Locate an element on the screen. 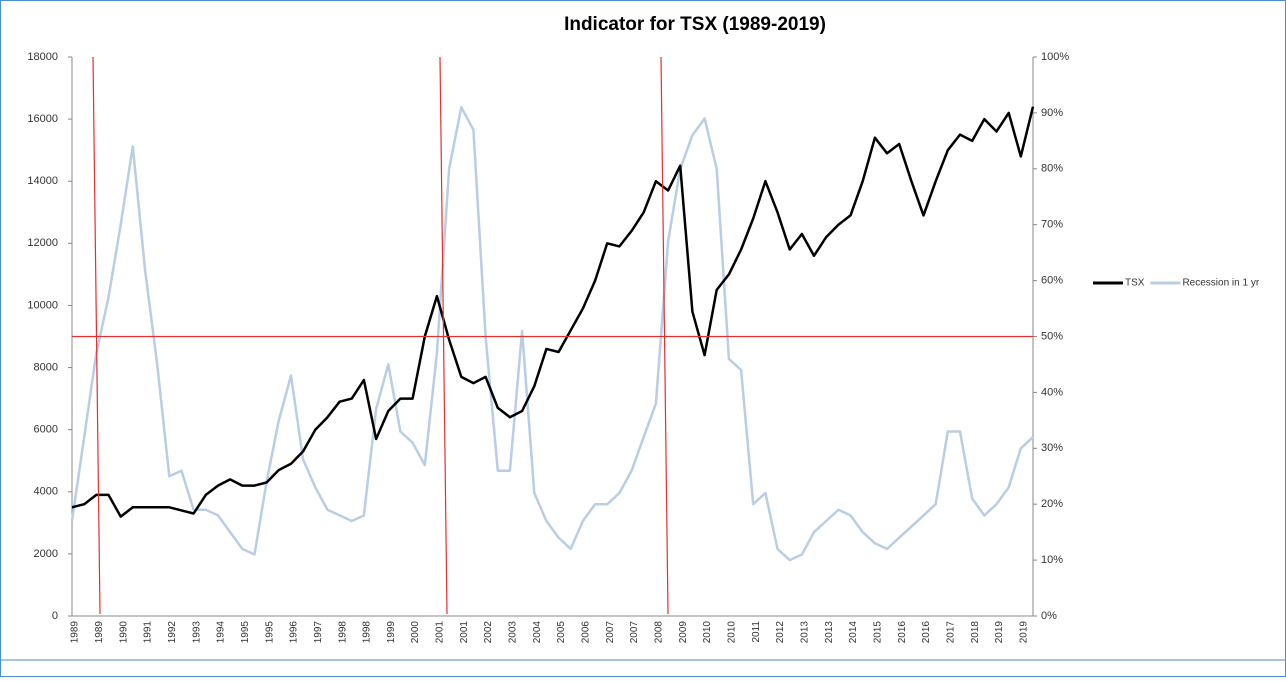 The height and width of the screenshot is (682, 1286). y-tick-label: 2000 is located at coordinates (46, 554).